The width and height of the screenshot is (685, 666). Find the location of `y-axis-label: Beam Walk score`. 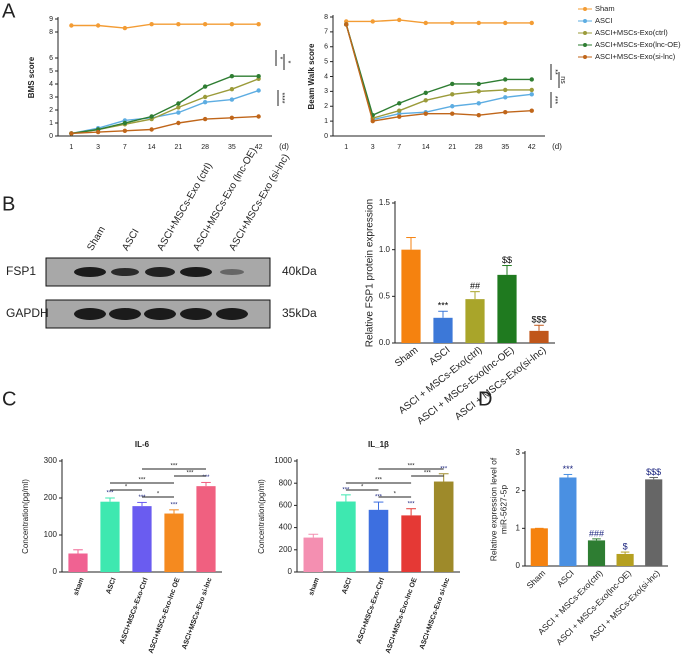

y-axis-label: Beam Walk score is located at coordinates (311, 76).